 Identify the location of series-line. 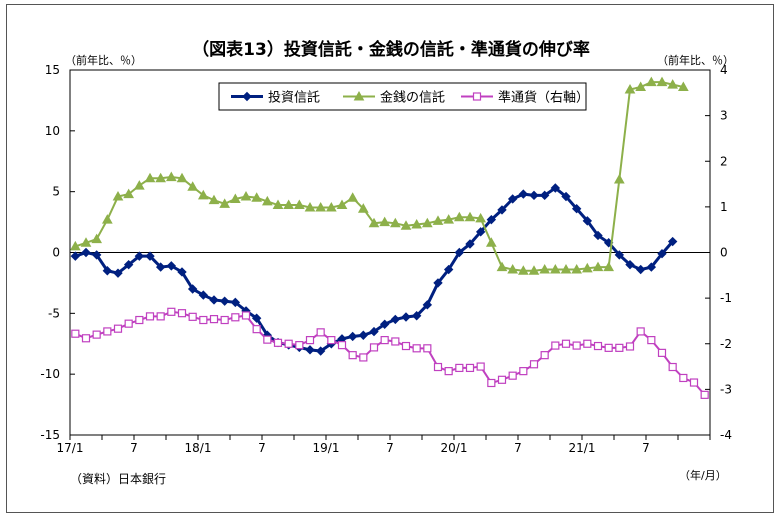
(390, 353).